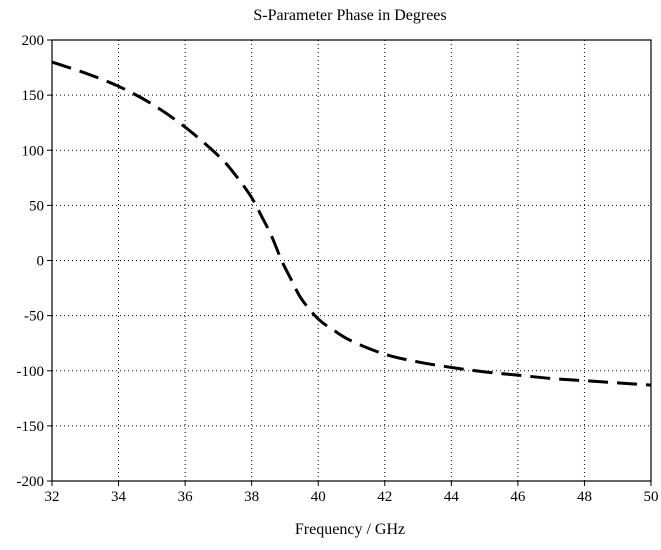 This screenshot has height=550, width=661. Describe the element at coordinates (251, 497) in the screenshot. I see `x-tick-label: 38` at that location.